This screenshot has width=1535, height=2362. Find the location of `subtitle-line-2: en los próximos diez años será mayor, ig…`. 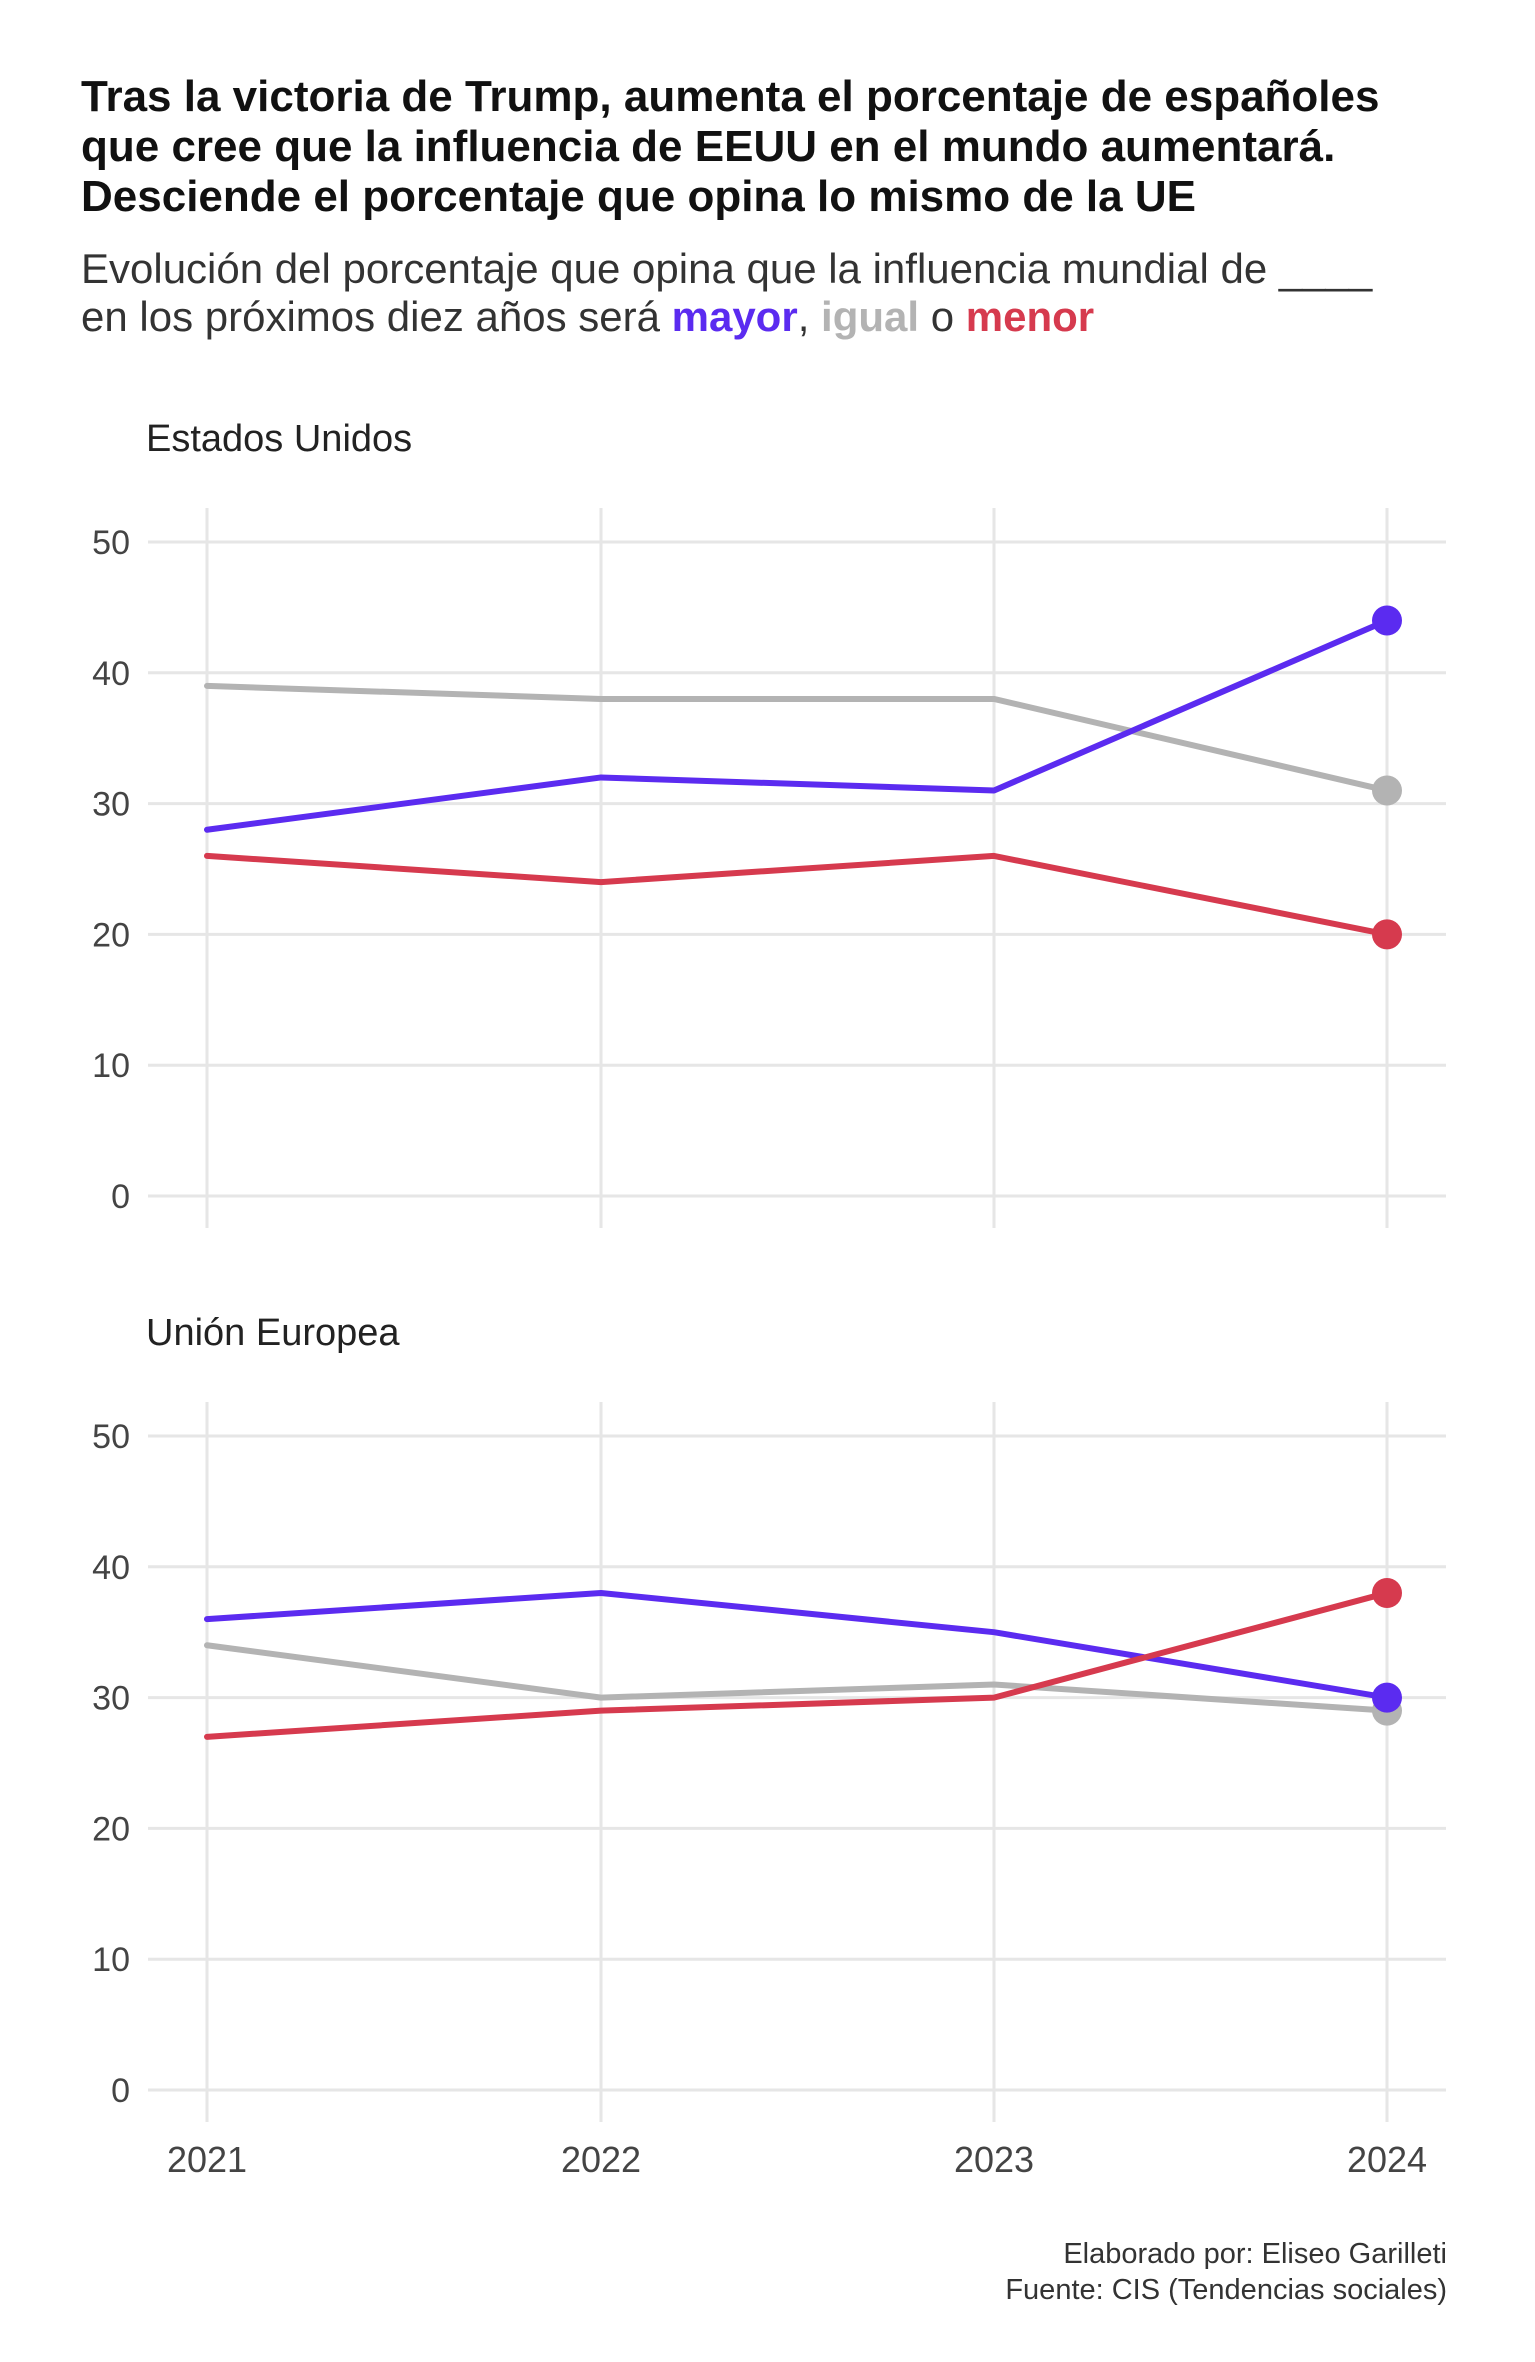

subtitle-line-2: en los próximos diez años será mayor, ig… is located at coordinates (791, 317).